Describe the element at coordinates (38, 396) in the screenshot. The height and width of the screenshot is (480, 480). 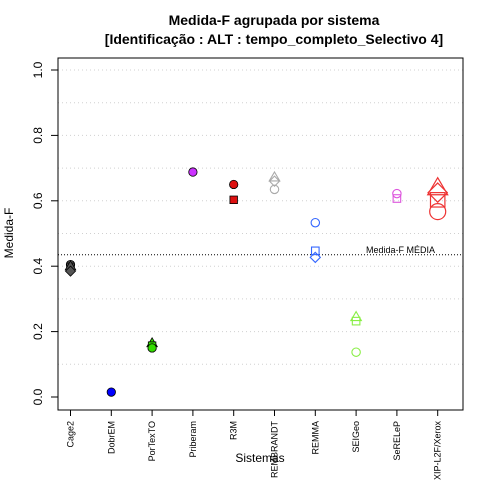
I see `y-tick-label: 0.0` at that location.